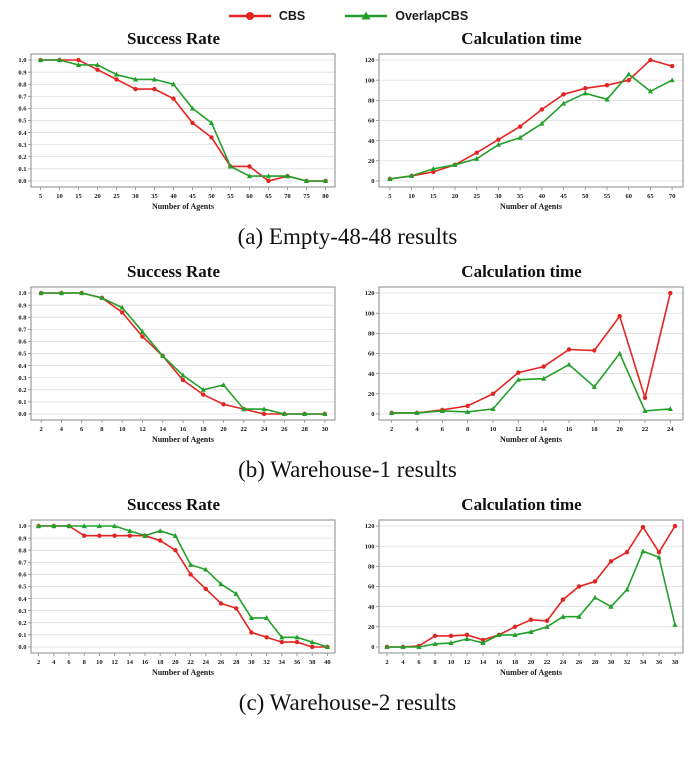 The width and height of the screenshot is (695, 777). Describe the element at coordinates (521, 504) in the screenshot. I see `chart-title: Calculation time` at that location.